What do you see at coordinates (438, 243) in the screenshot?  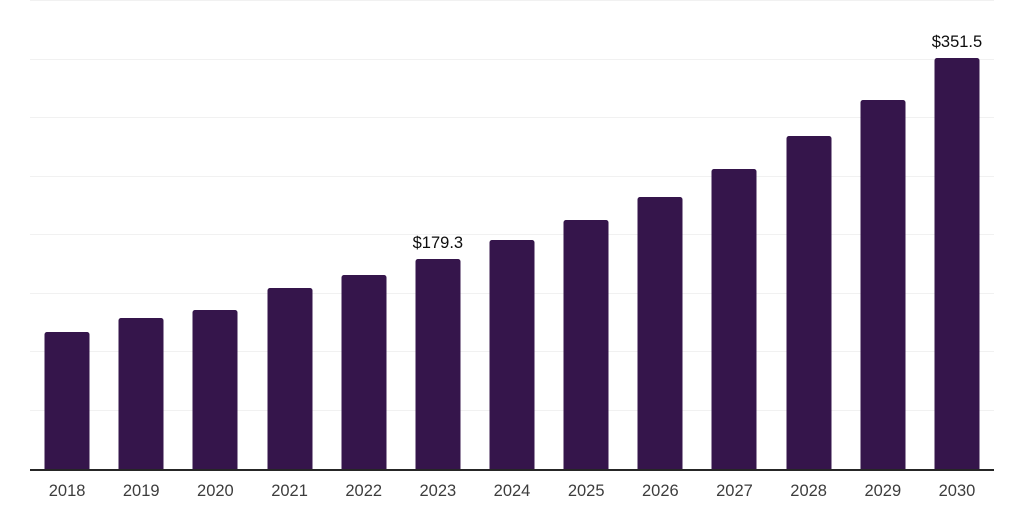 I see `data-label-2023: $179.3` at bounding box center [438, 243].